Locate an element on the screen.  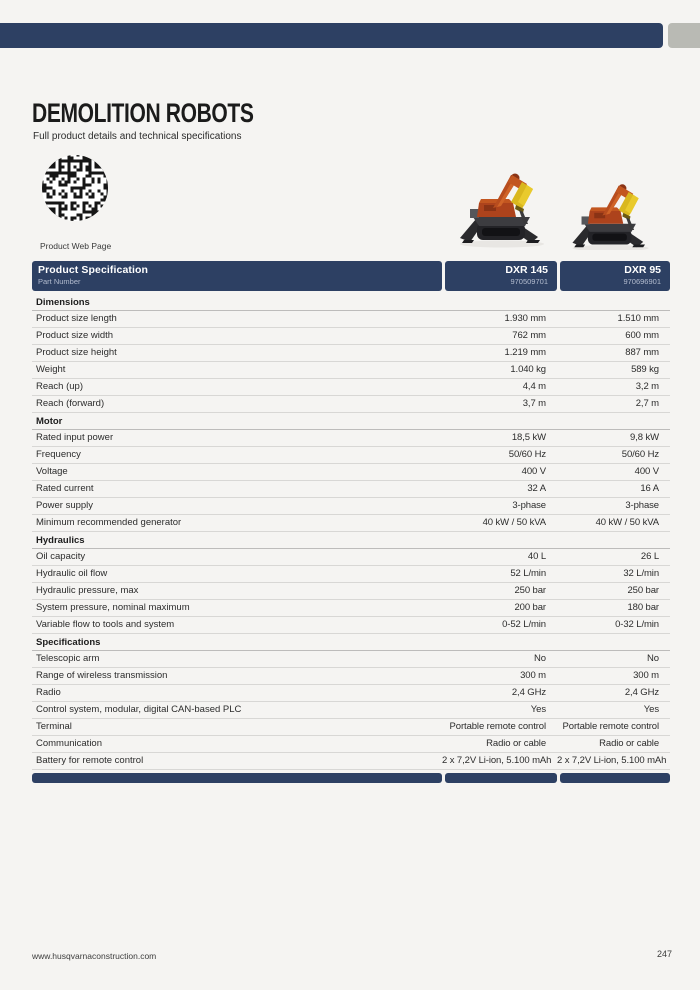
row-label: Product size height is located at coordinates (76, 352).